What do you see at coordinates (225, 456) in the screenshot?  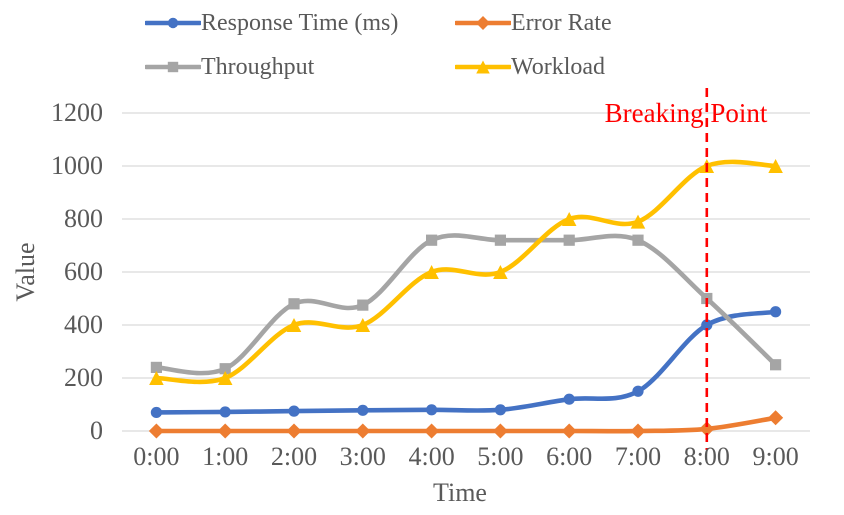 I see `x-tick-label: 1:00` at bounding box center [225, 456].